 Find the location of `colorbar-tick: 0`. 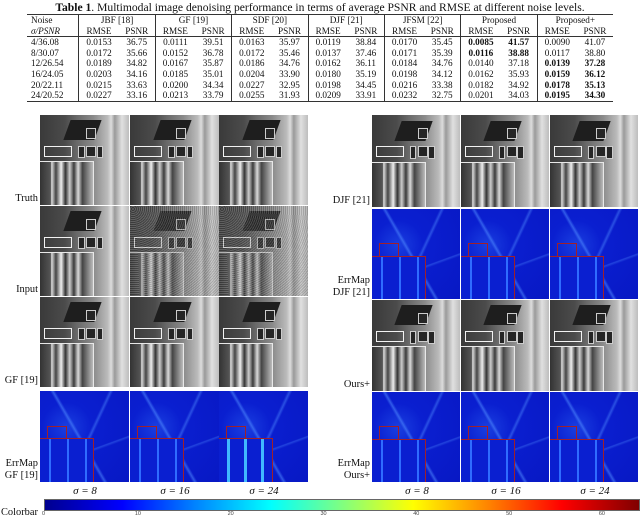

colorbar-tick: 0 is located at coordinates (44, 514).